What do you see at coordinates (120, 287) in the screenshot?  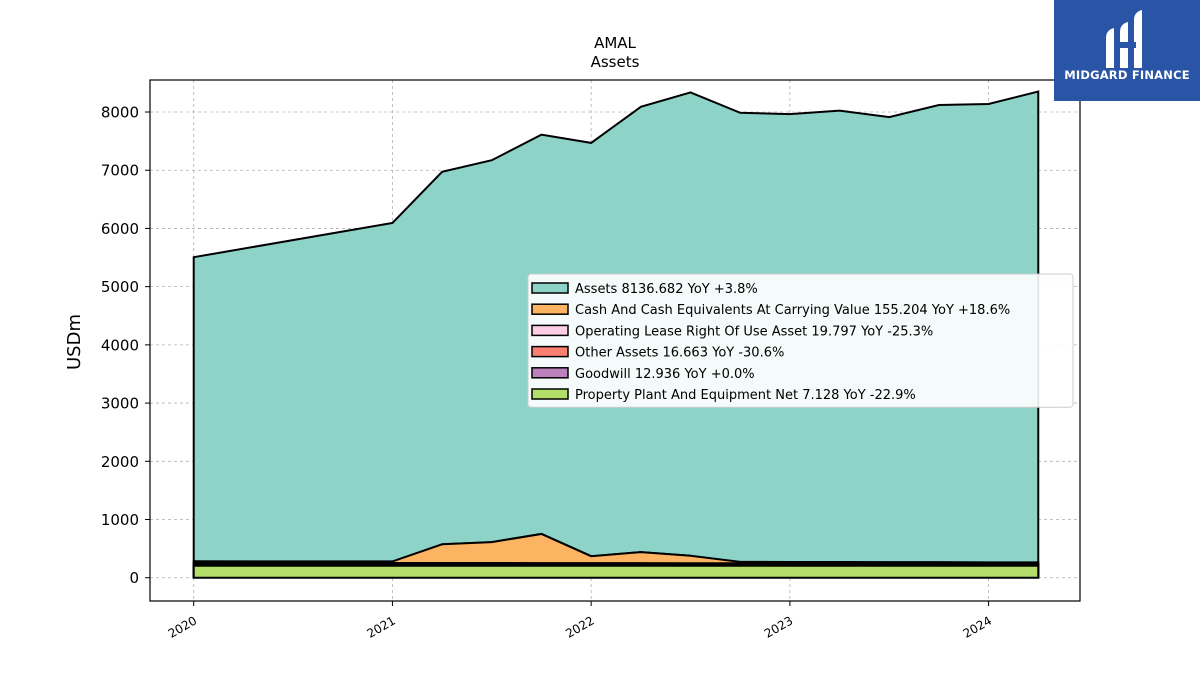 I see `y-tick-label: 5000` at bounding box center [120, 287].